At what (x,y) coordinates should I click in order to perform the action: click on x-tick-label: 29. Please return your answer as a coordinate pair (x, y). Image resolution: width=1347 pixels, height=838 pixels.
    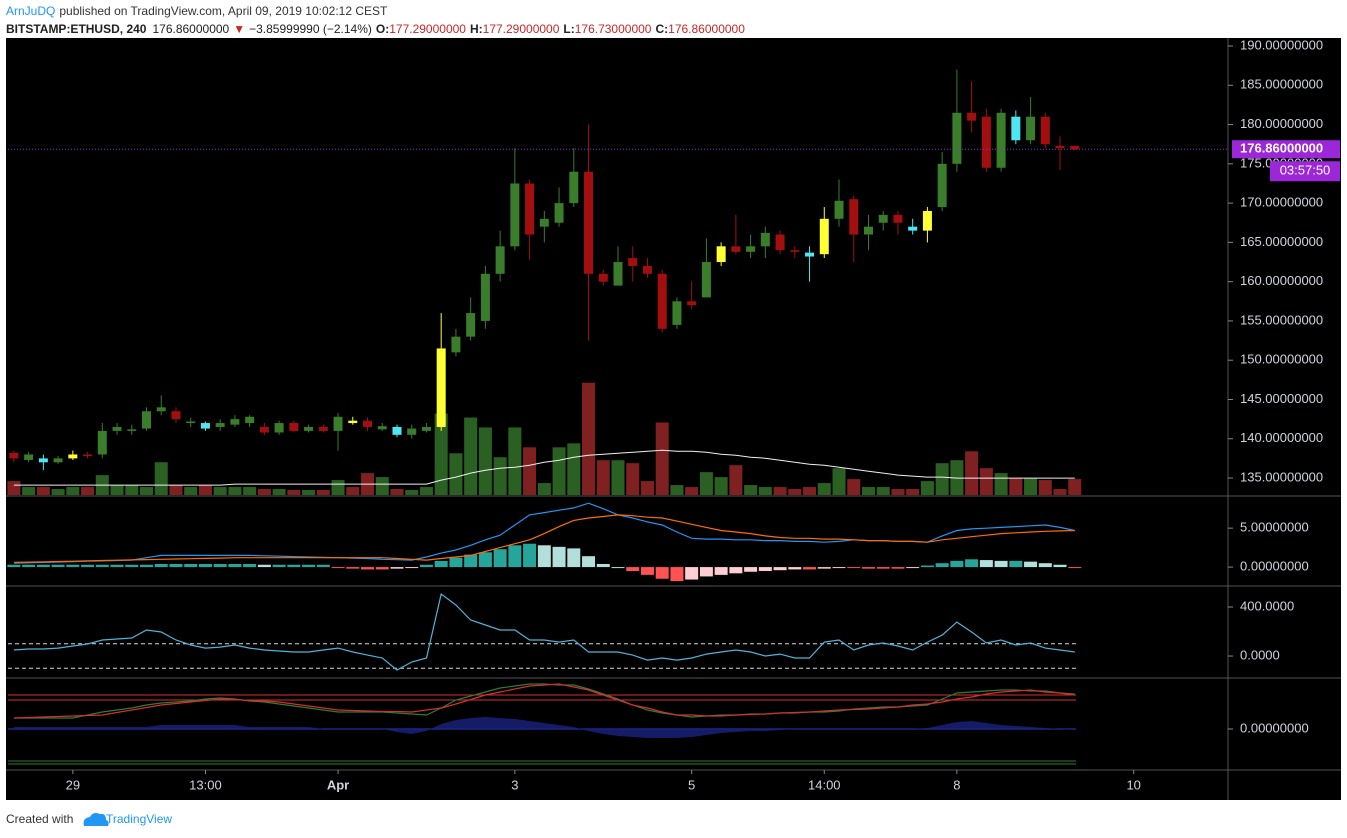
    Looking at the image, I should click on (73, 784).